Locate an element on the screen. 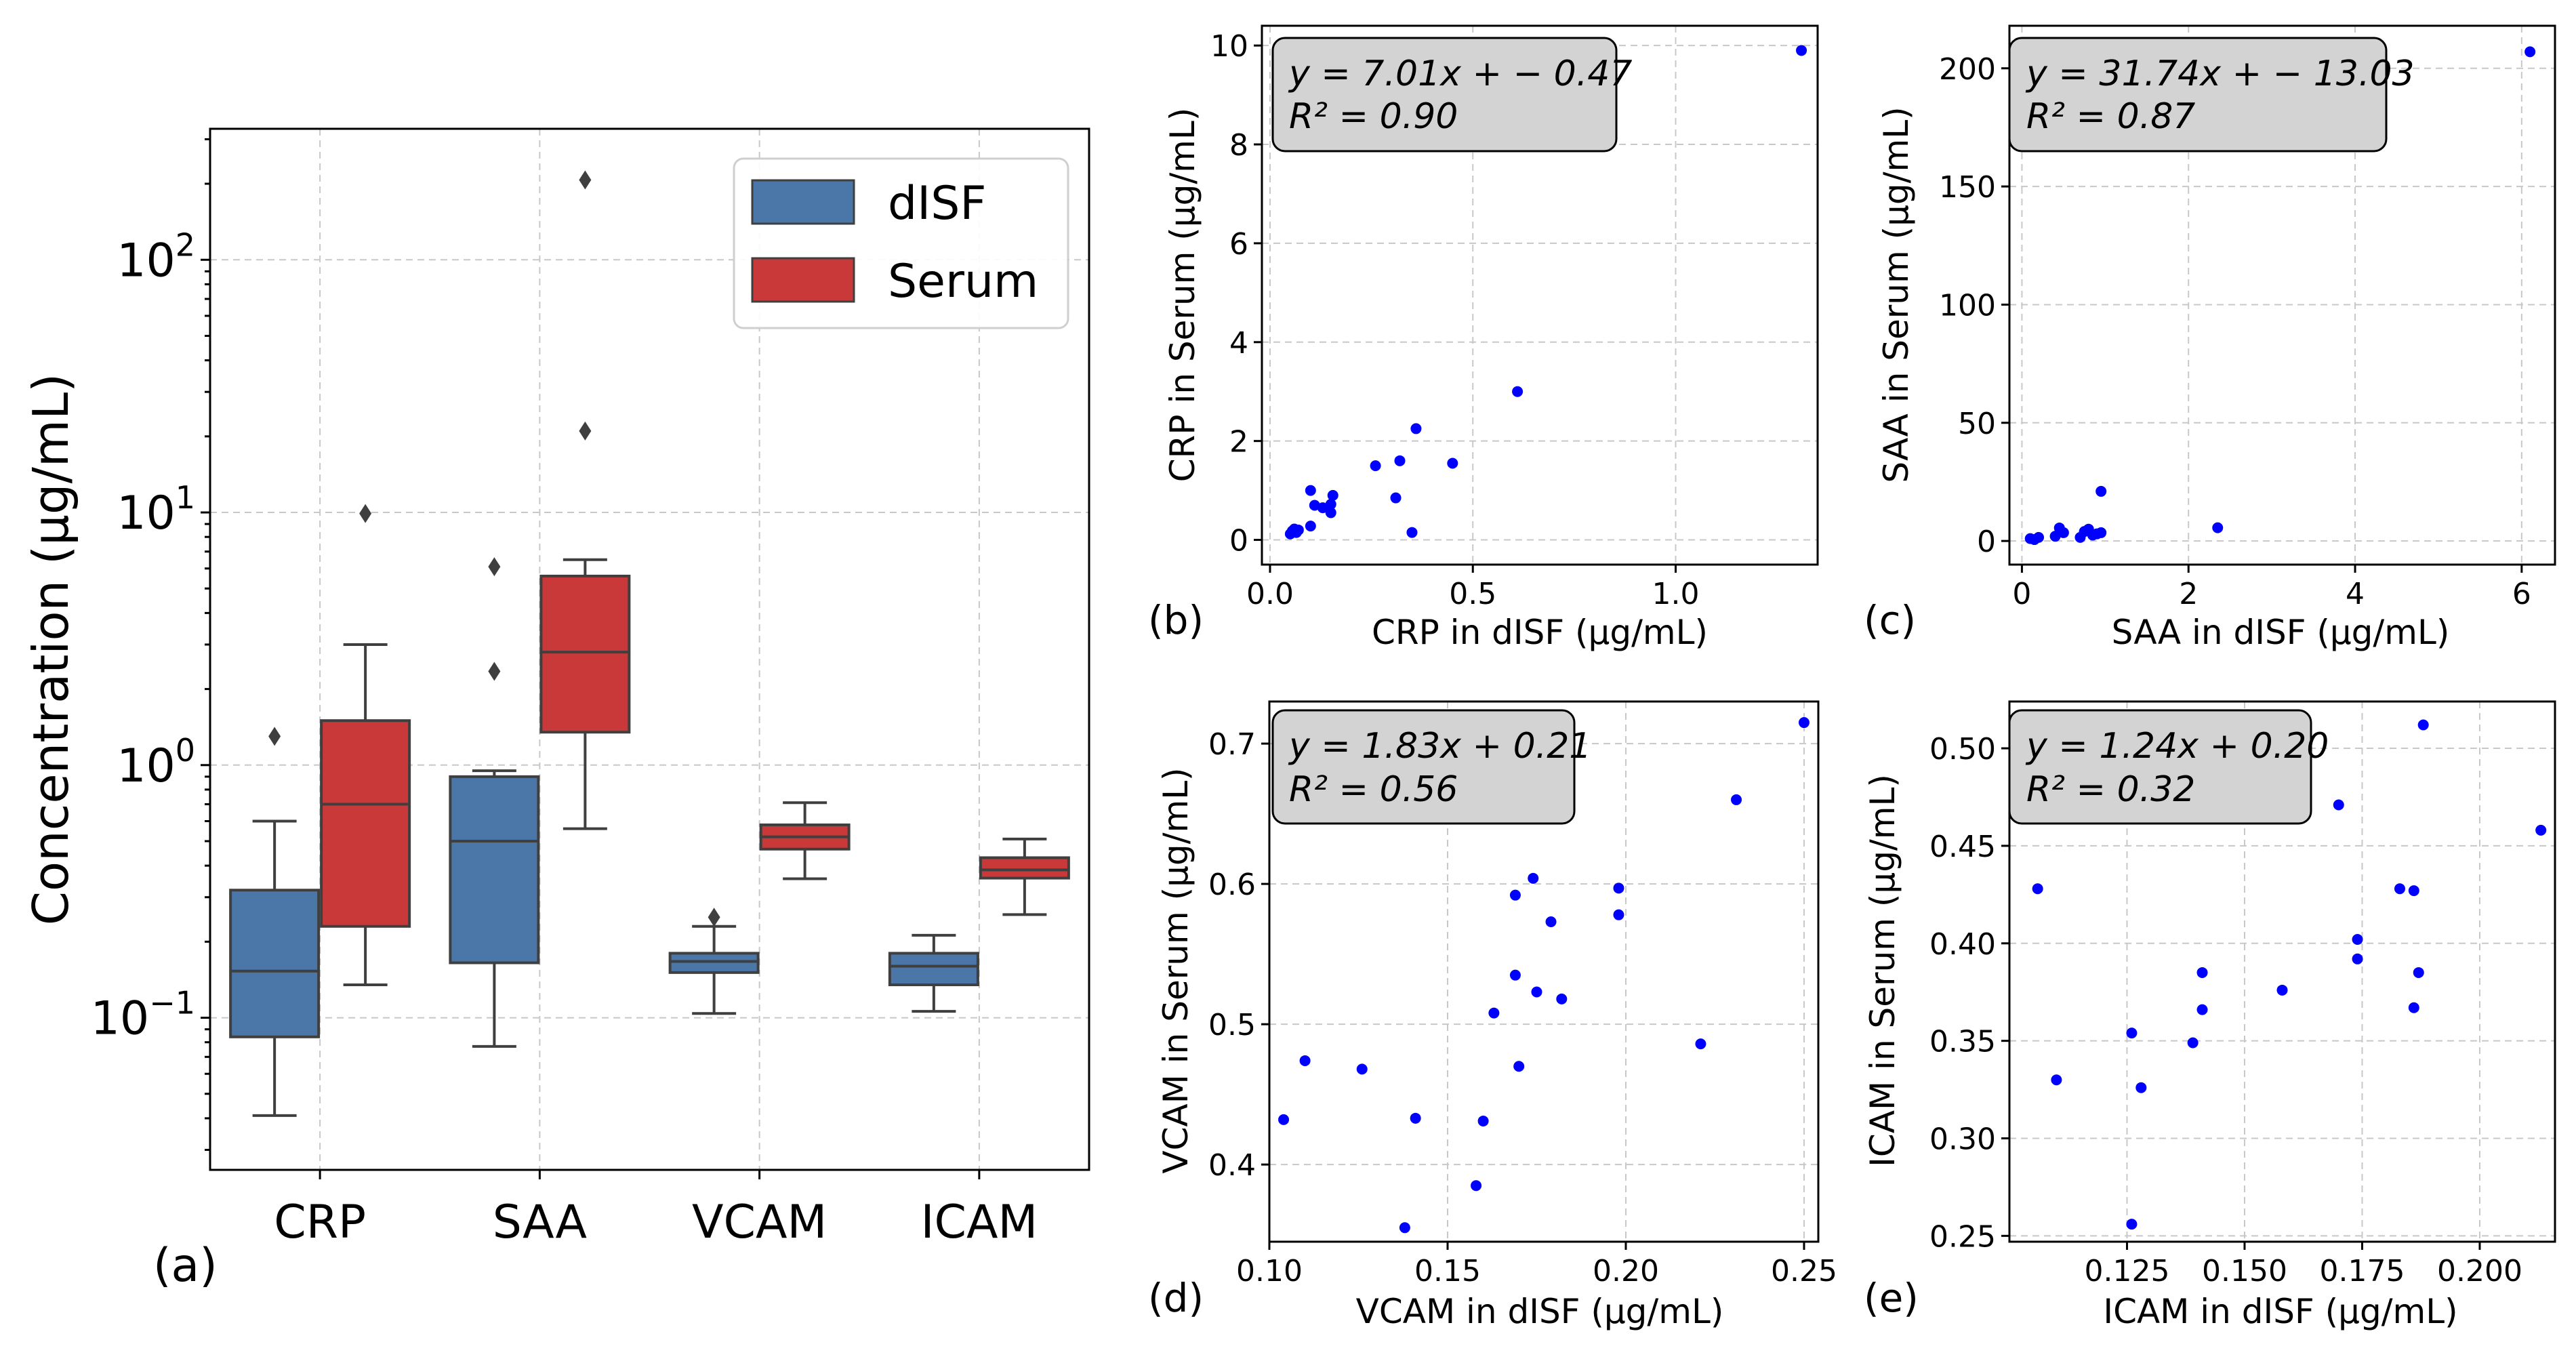  scatter-c-gridlines is located at coordinates (2282, 295).